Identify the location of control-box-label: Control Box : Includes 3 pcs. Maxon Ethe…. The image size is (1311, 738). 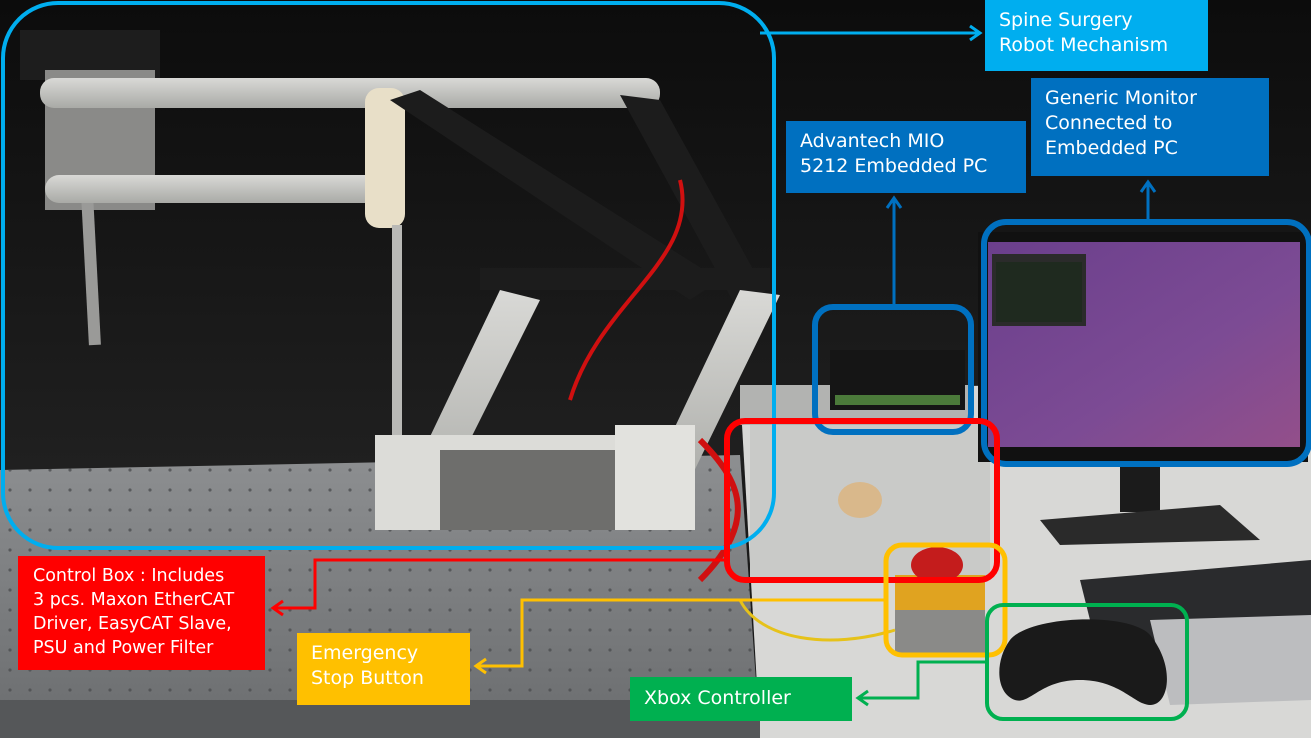
(141, 613).